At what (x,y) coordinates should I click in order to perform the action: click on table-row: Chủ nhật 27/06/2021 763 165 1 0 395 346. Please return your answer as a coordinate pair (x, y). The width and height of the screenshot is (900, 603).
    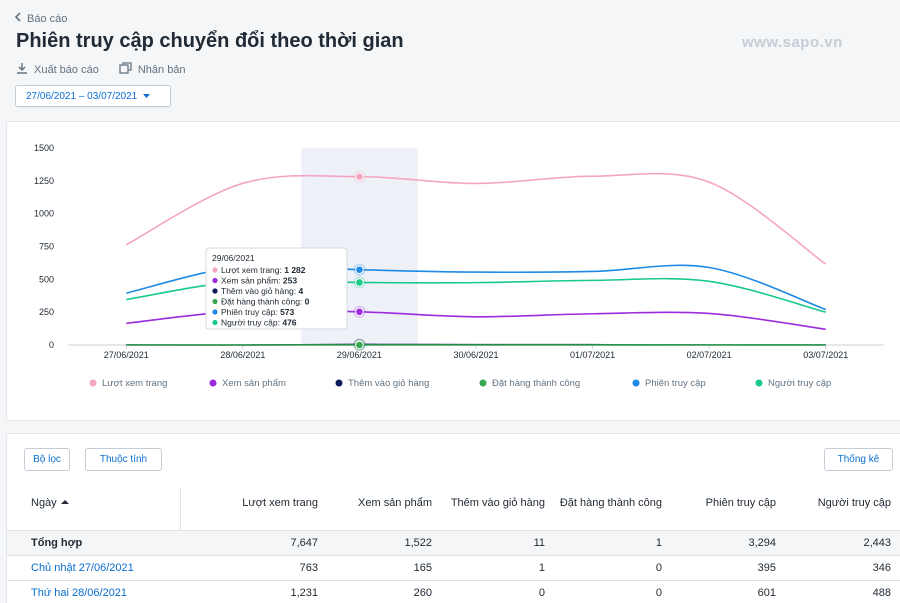
    Looking at the image, I should click on (453, 567).